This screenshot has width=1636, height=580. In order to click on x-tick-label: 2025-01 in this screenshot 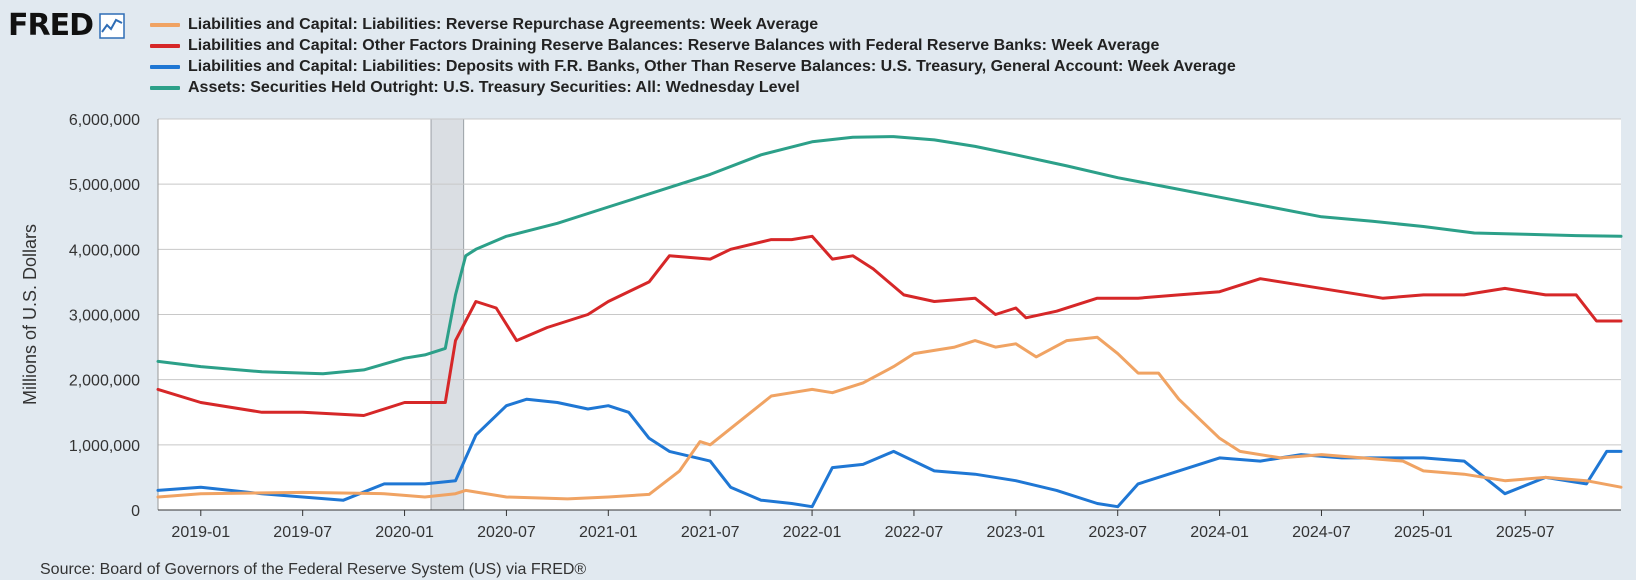, I will do `click(1423, 532)`.